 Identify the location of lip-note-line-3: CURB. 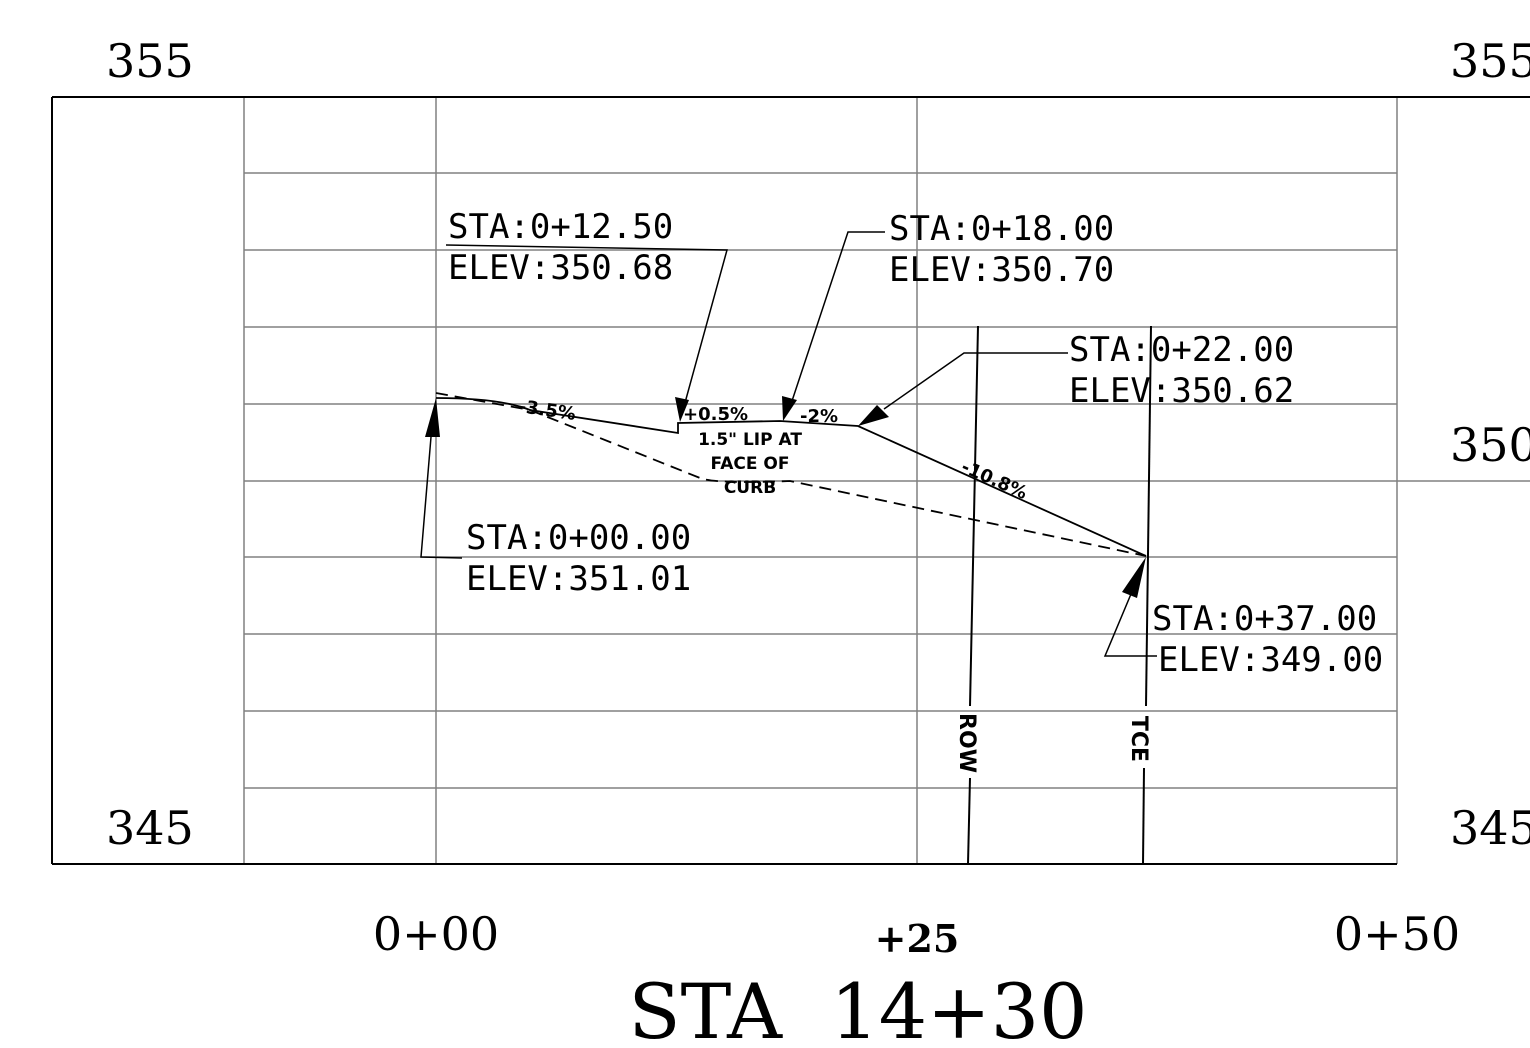
(750, 488).